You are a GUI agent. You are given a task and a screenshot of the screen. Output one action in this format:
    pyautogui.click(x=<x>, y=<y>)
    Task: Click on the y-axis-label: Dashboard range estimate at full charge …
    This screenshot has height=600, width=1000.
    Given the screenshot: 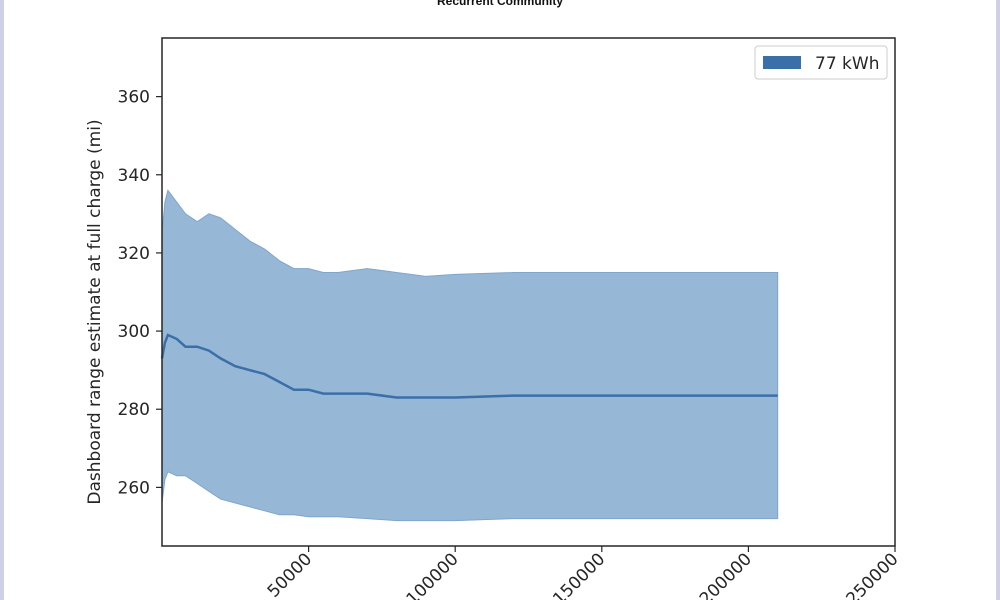 What is the action you would take?
    pyautogui.click(x=95, y=311)
    